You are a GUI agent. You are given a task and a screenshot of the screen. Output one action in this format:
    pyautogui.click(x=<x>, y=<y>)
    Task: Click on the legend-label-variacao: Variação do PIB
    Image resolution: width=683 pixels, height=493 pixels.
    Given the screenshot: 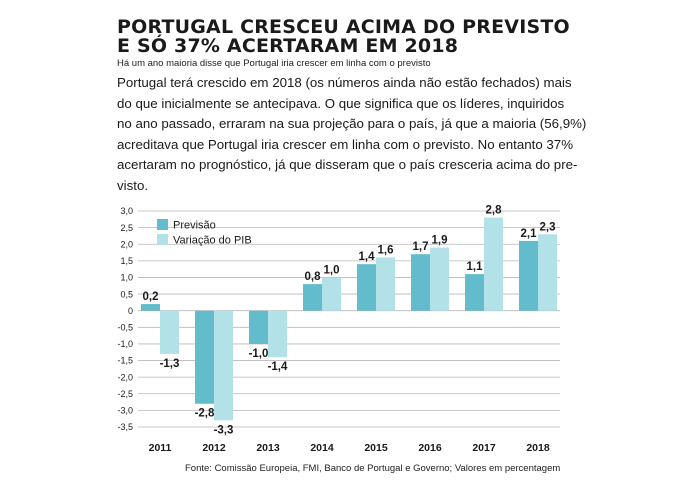 What is the action you would take?
    pyautogui.click(x=212, y=241)
    